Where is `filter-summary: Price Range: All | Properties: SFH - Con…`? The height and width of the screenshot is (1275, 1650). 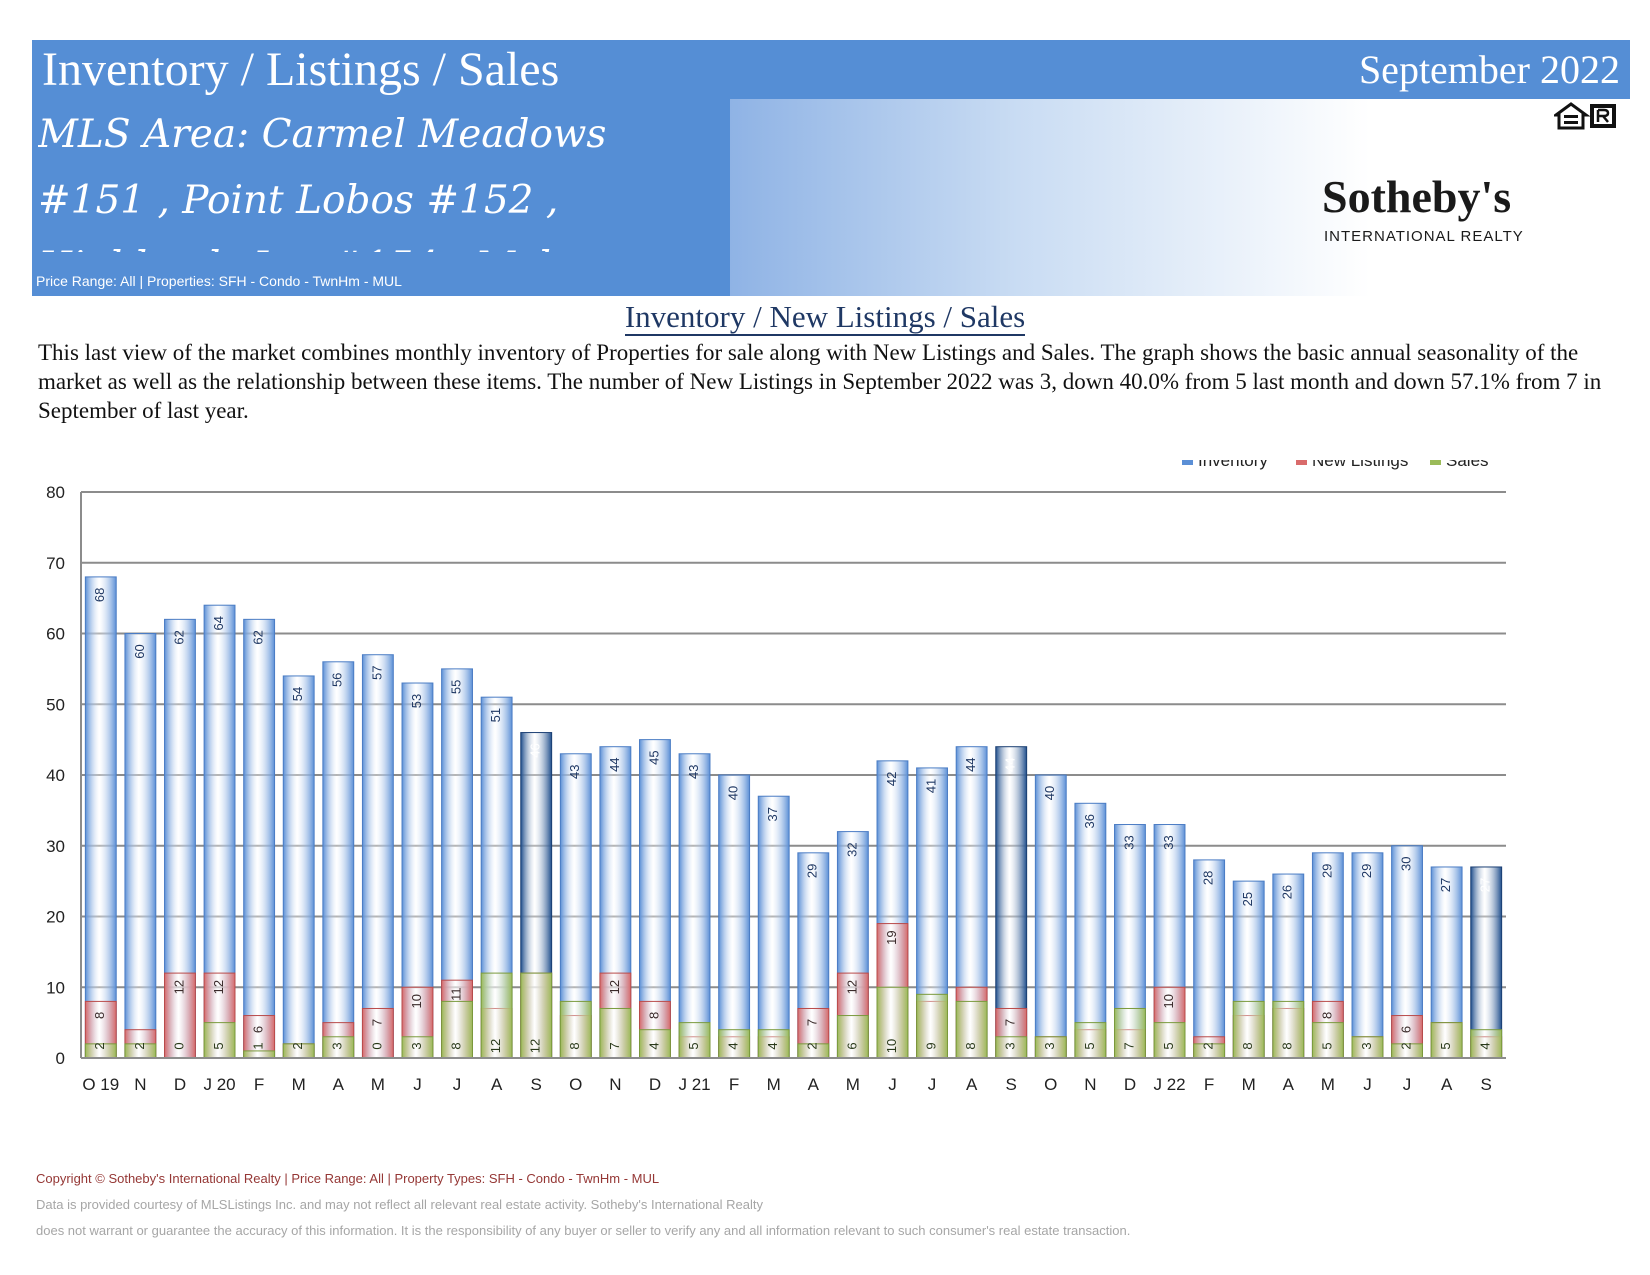
filter-summary: Price Range: All | Properties: SFH - Con… is located at coordinates (219, 281).